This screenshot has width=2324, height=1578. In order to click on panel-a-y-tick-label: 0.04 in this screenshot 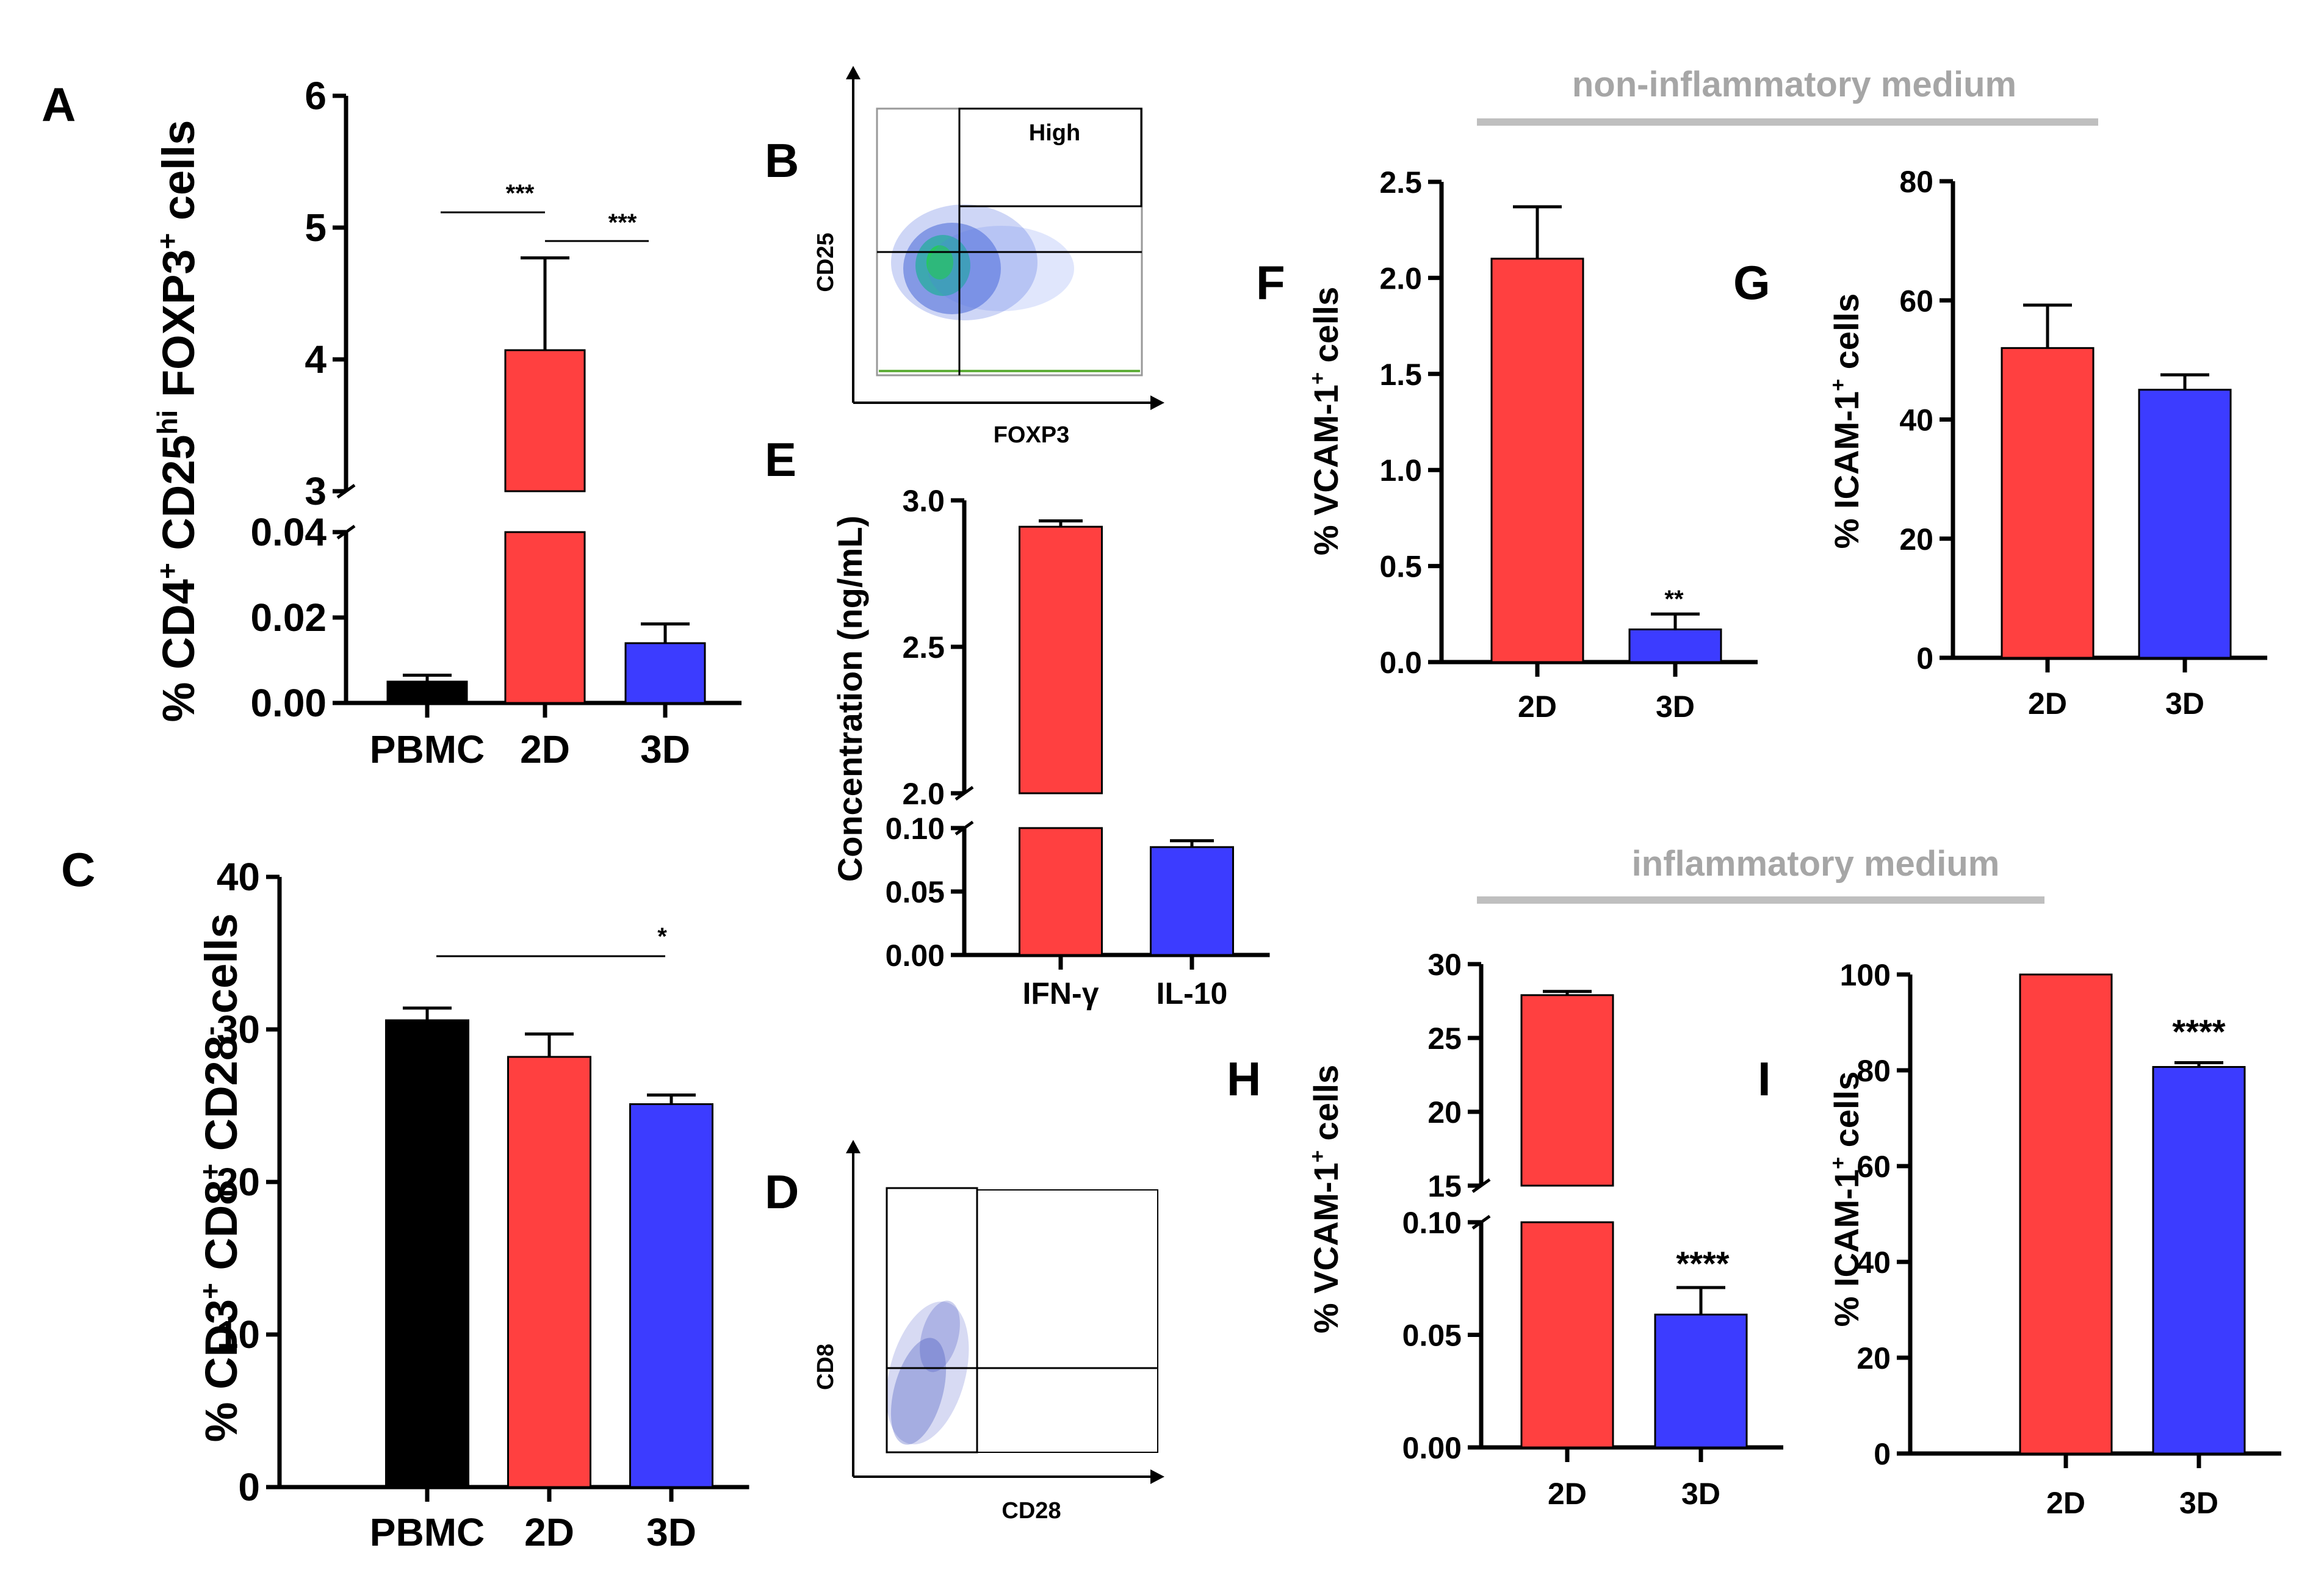, I will do `click(288, 532)`.